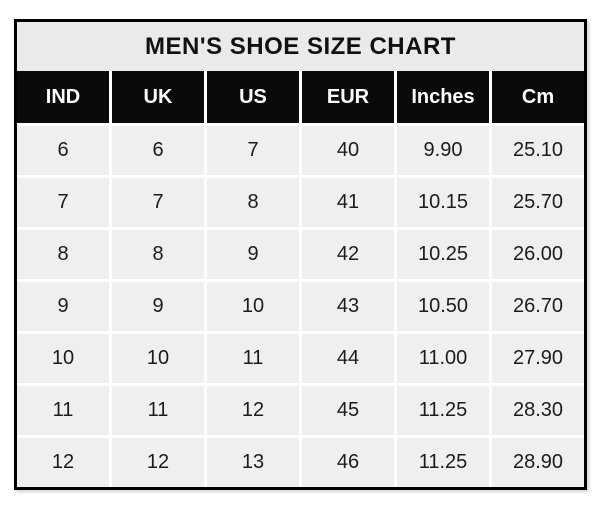 Image resolution: width=605 pixels, height=521 pixels. What do you see at coordinates (538, 306) in the screenshot?
I see `table-cell: 26.70` at bounding box center [538, 306].